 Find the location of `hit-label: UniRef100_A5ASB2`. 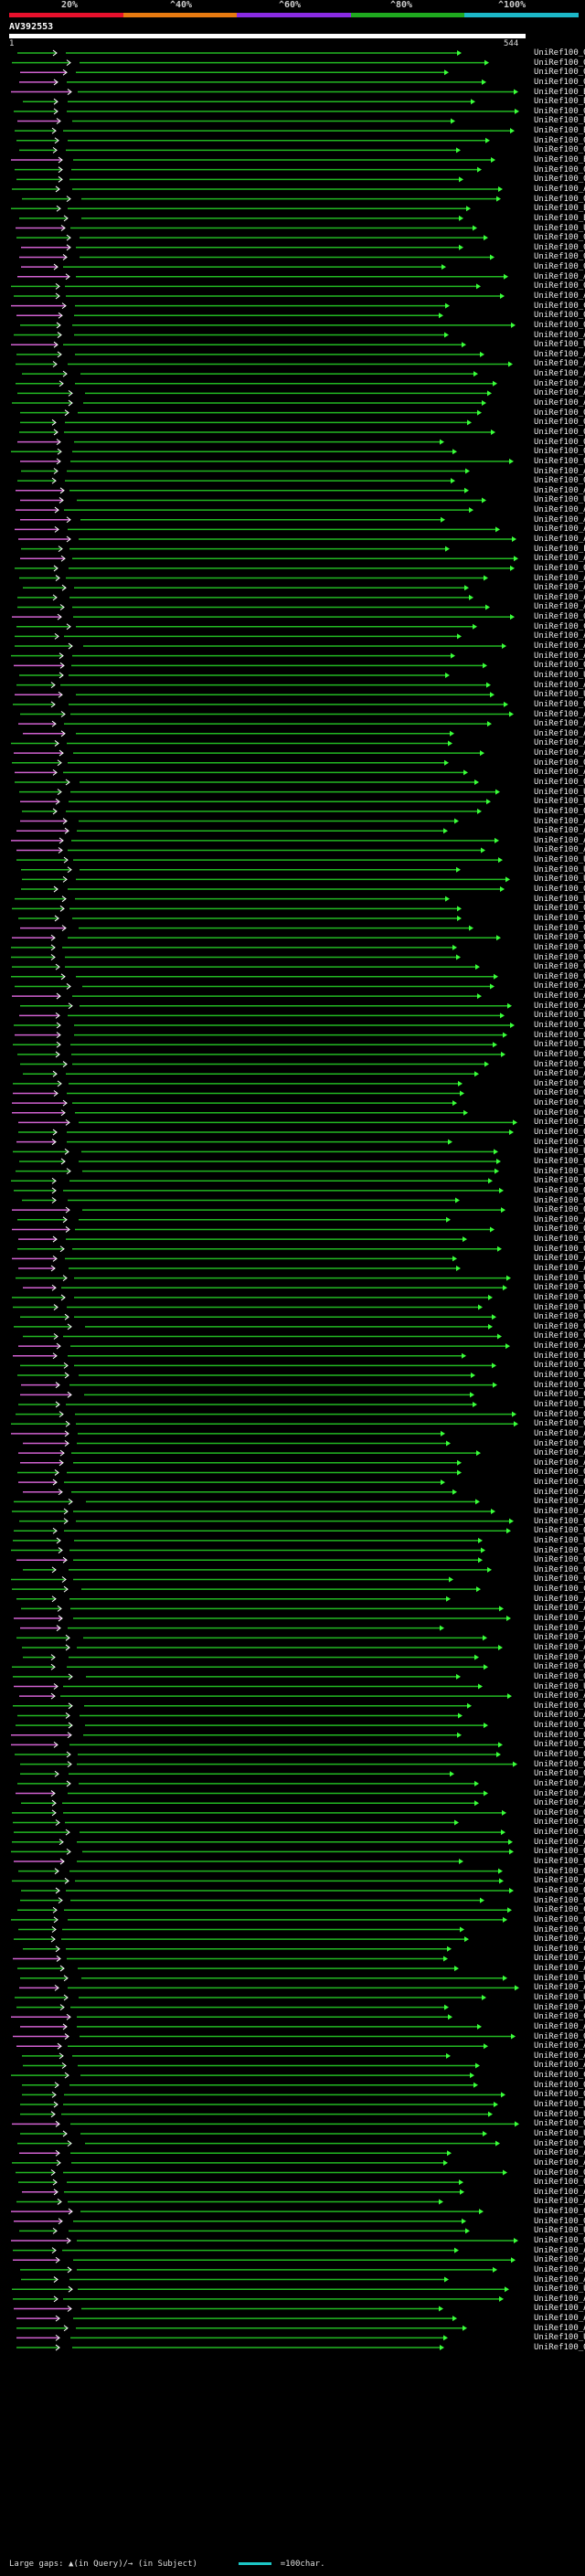

hit-label: UniRef100_A5ASB2 is located at coordinates (560, 1842).